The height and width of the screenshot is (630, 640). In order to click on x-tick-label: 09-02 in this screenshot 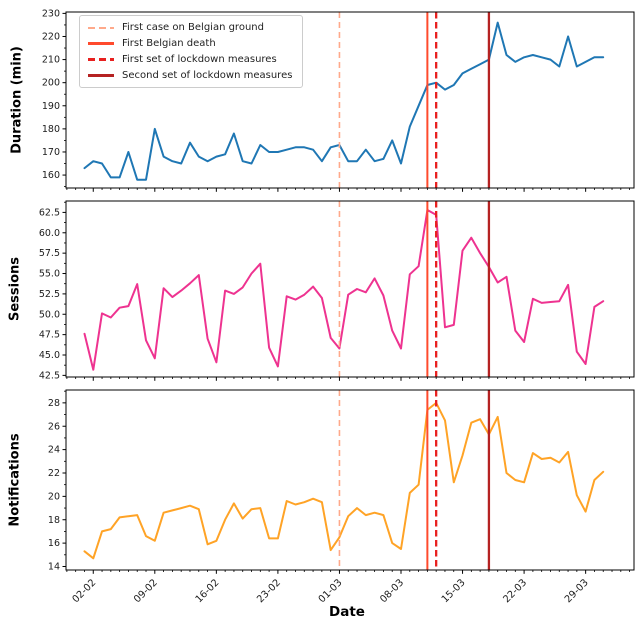, I will do `click(146, 591)`.